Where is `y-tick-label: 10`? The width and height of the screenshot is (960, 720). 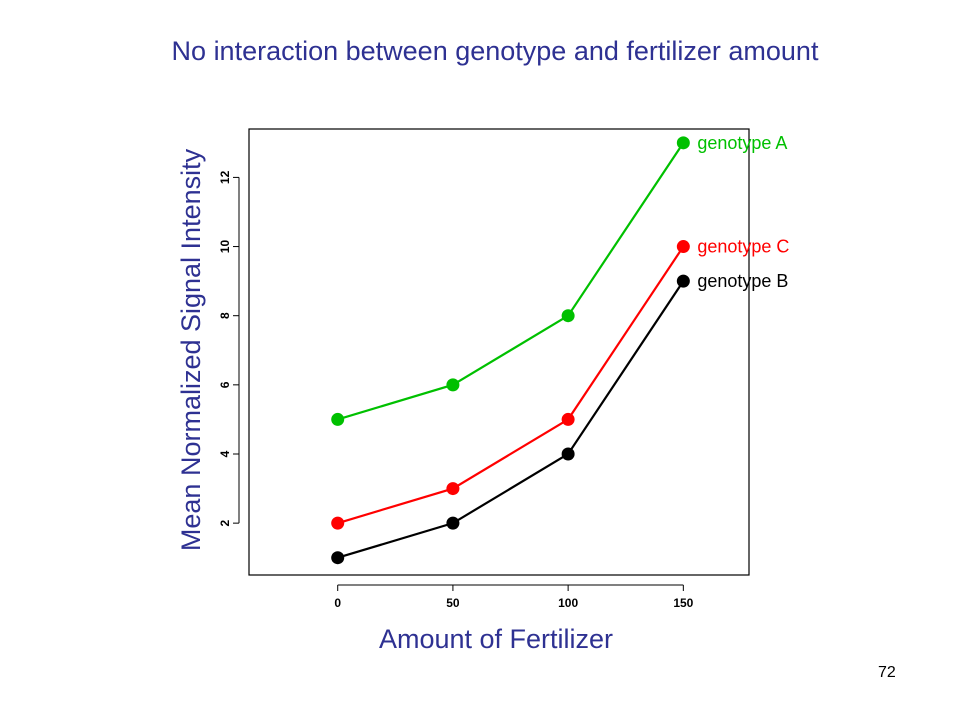
y-tick-label: 10 is located at coordinates (225, 247).